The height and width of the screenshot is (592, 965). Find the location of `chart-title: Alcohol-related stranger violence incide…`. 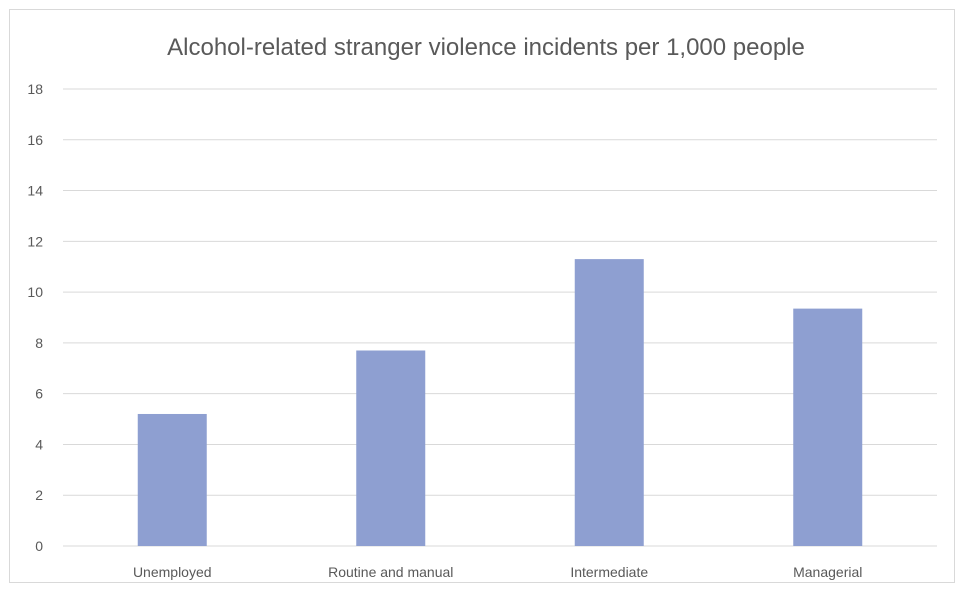

chart-title: Alcohol-related stranger violence incide… is located at coordinates (486, 47).